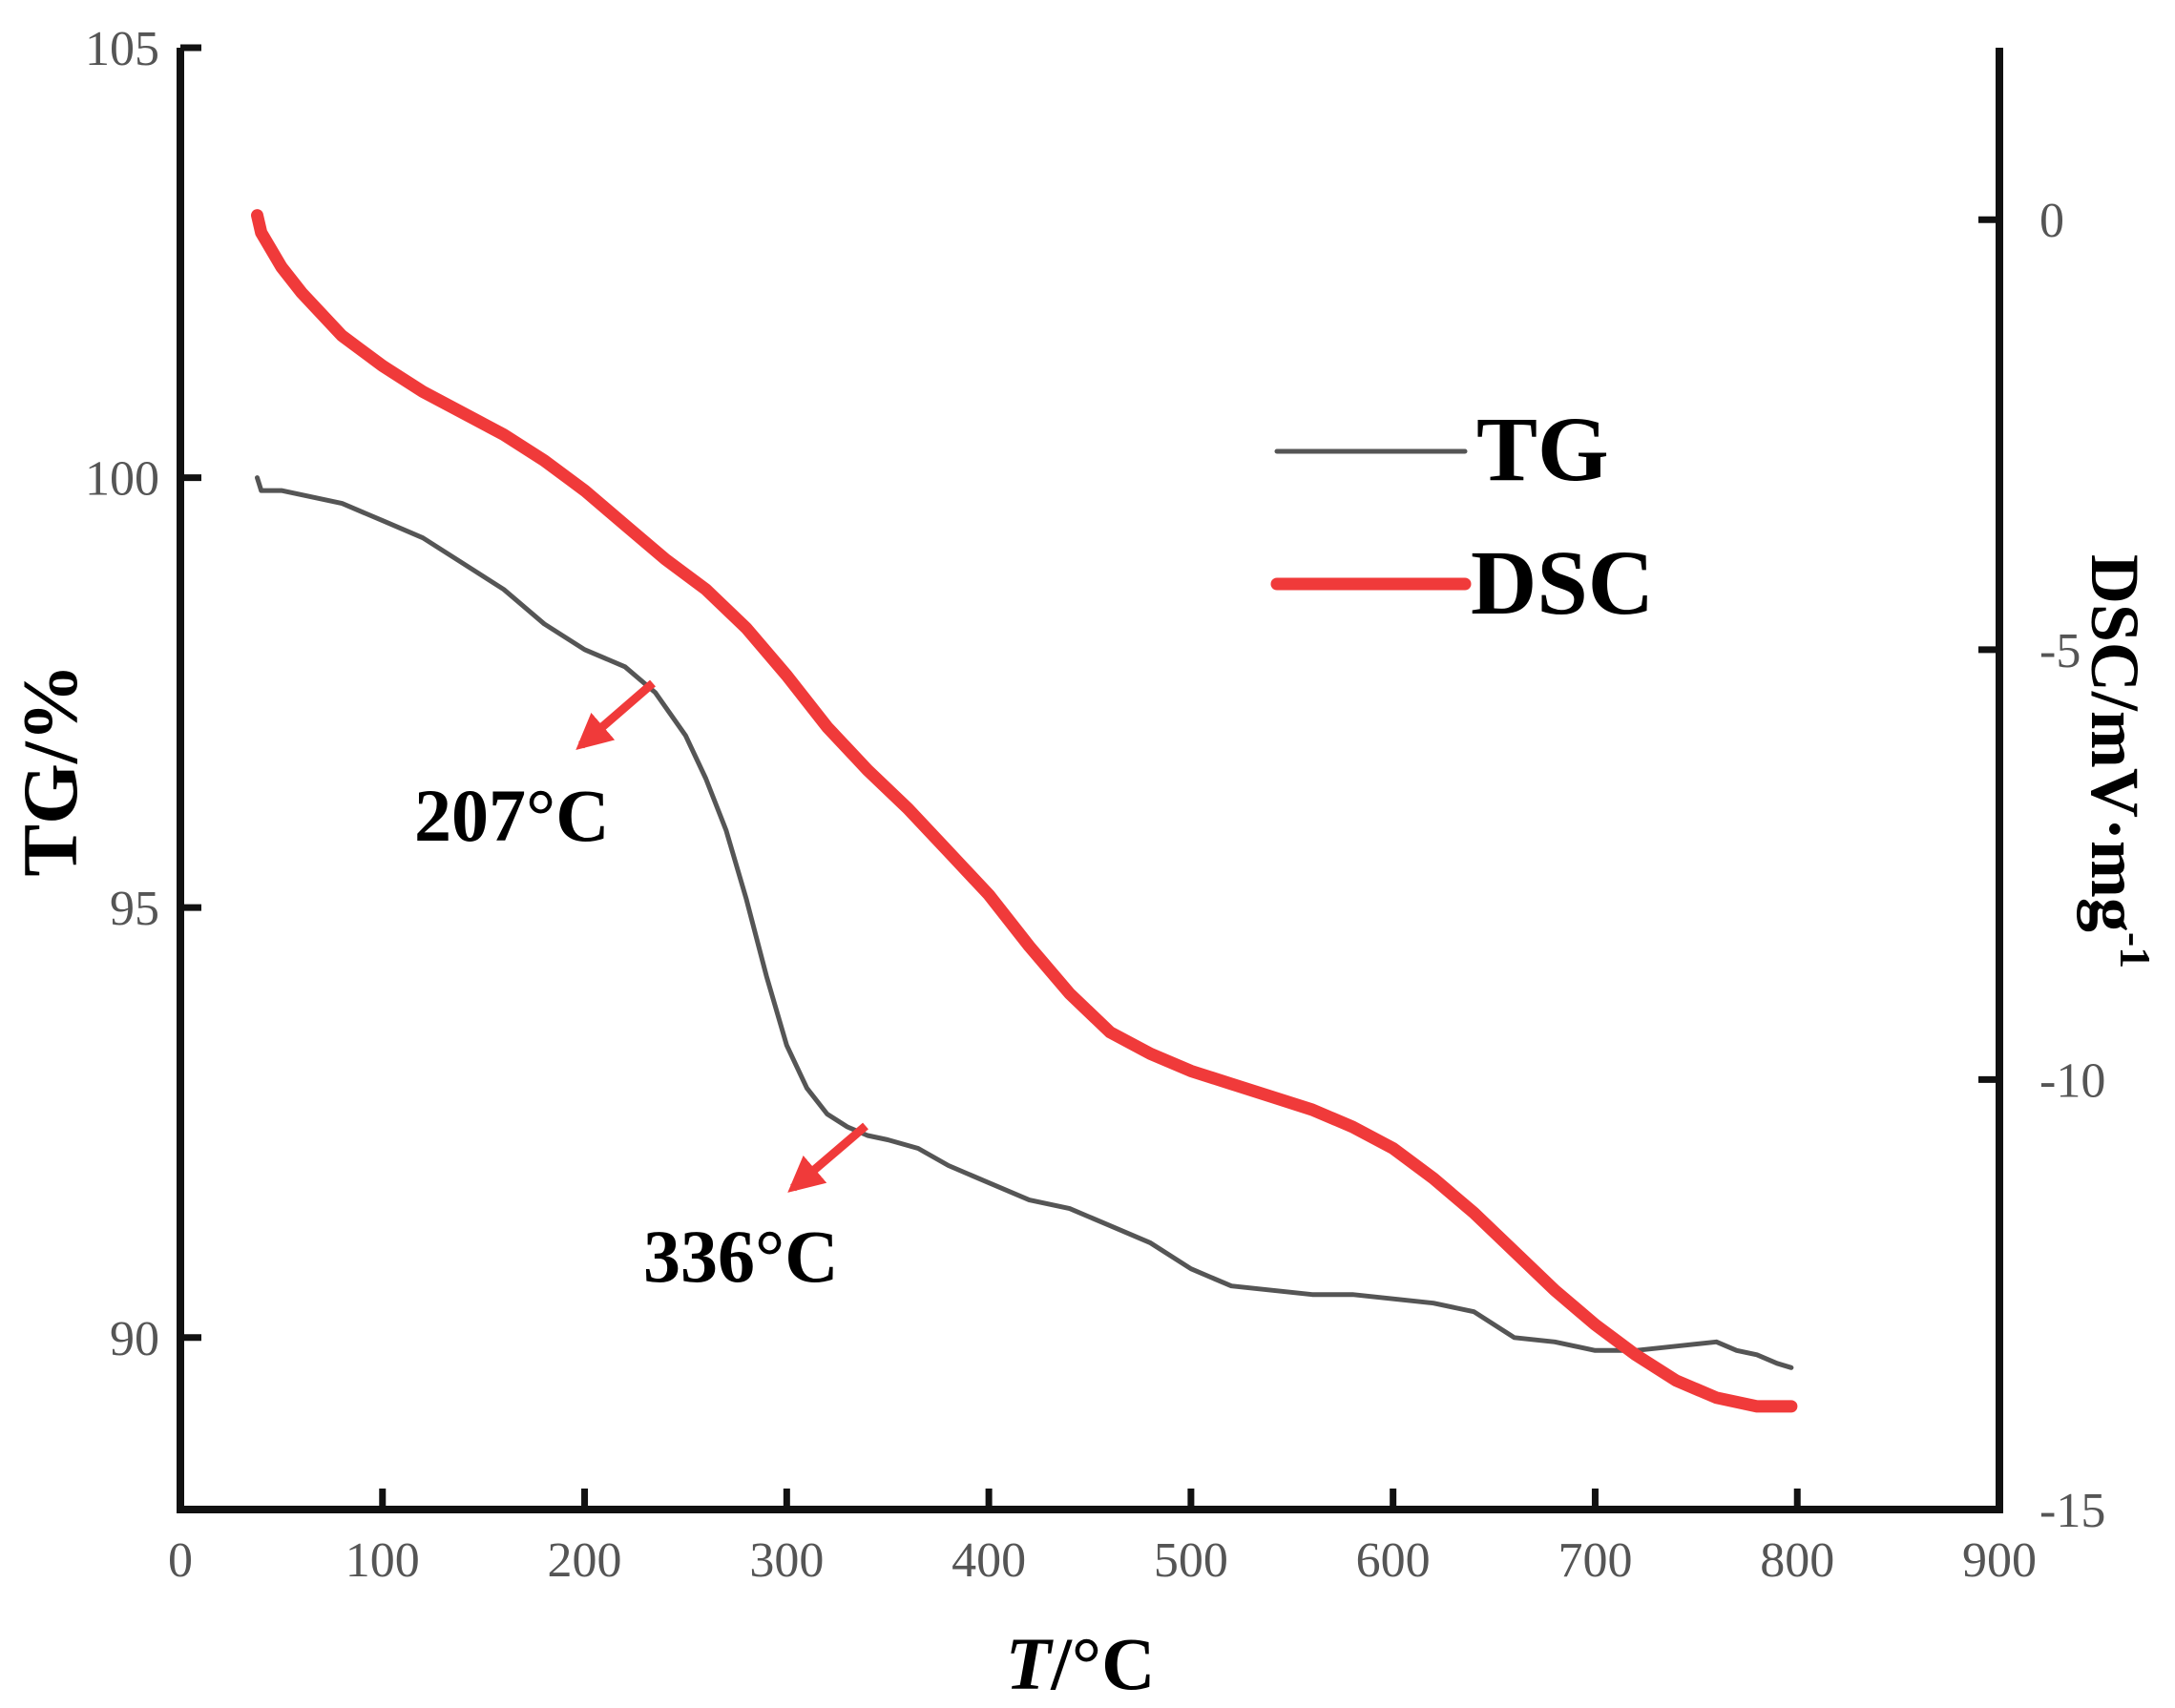 This screenshot has height=1708, width=2175. I want to click on x-tick-label-200: 200, so click(585, 1560).